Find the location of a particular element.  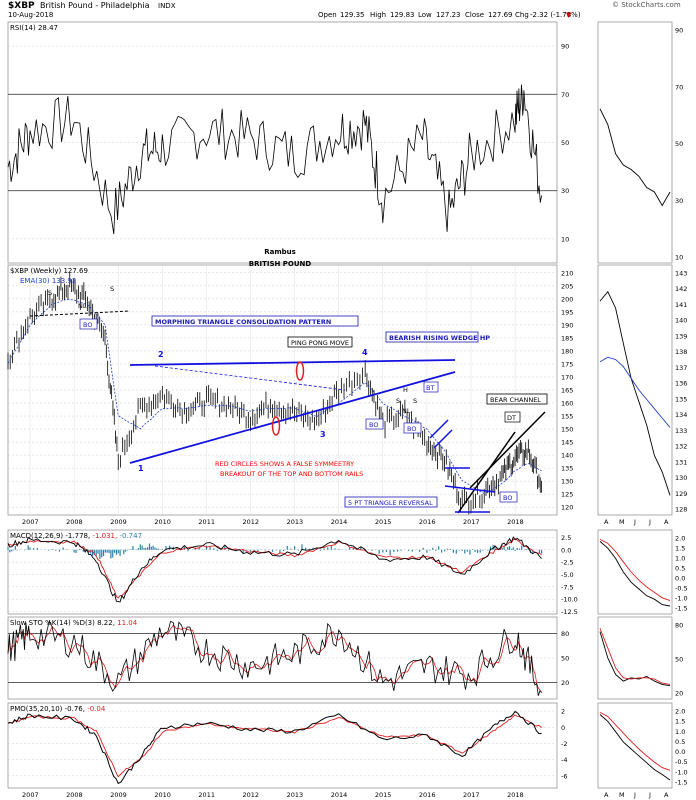

x-year-label-6: 2013 is located at coordinates (295, 522).